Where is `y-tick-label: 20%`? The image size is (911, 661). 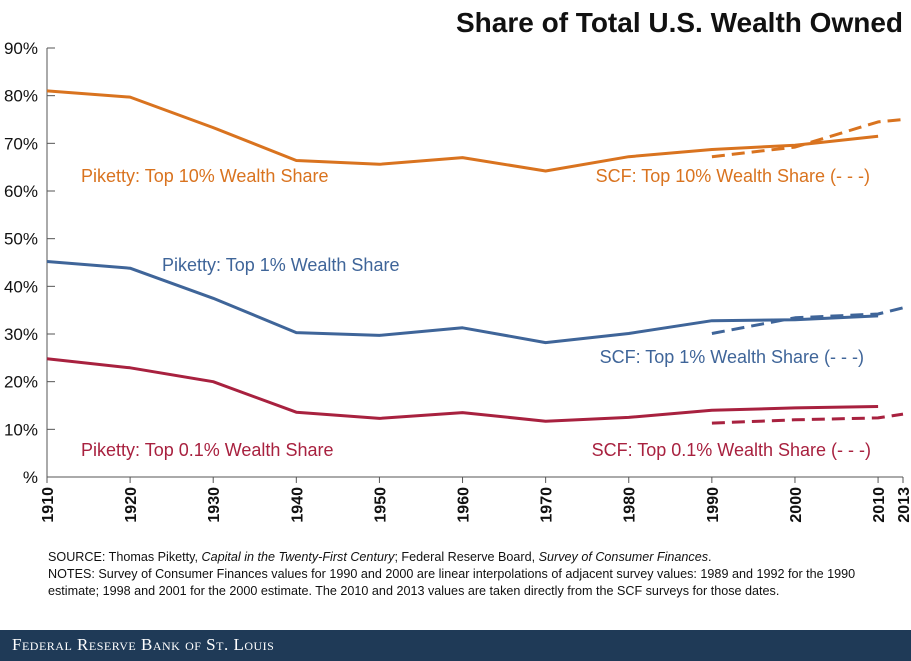 y-tick-label: 20% is located at coordinates (21, 382).